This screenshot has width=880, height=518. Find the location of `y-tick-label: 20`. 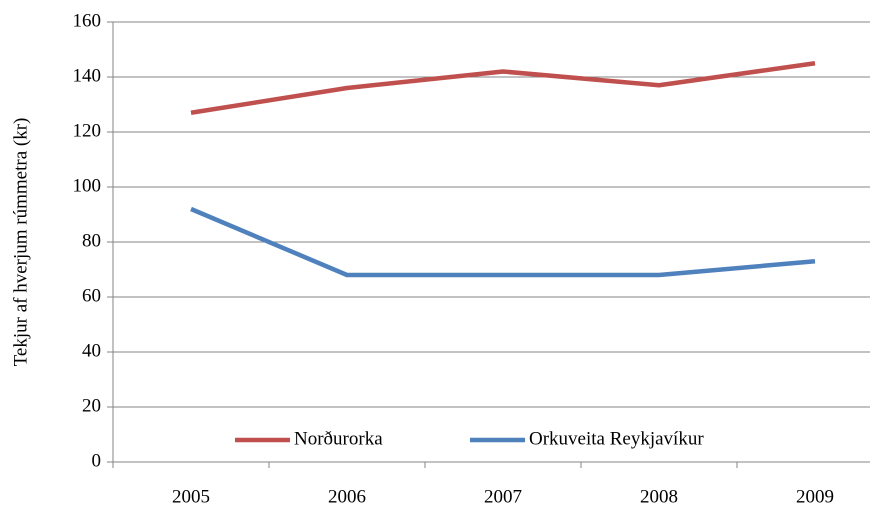

y-tick-label: 20 is located at coordinates (91, 405).